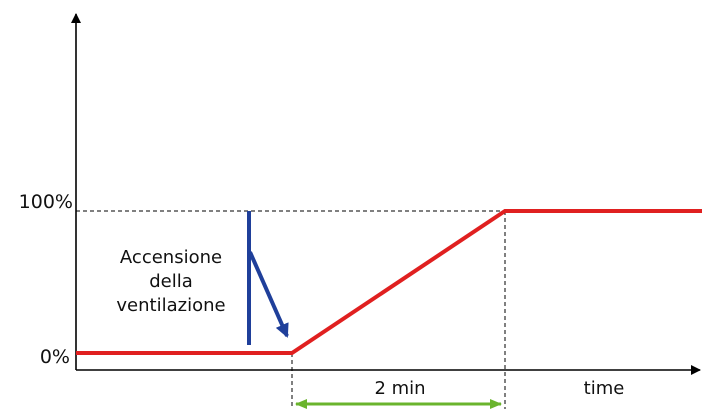  What do you see at coordinates (171, 257) in the screenshot?
I see `annotation-text-line1: Accensione` at bounding box center [171, 257].